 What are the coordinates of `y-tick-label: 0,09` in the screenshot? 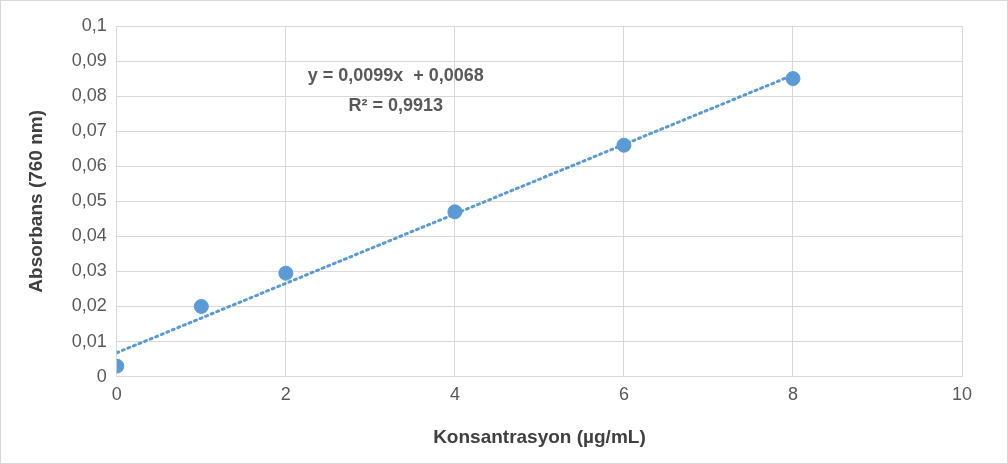 It's located at (89, 60).